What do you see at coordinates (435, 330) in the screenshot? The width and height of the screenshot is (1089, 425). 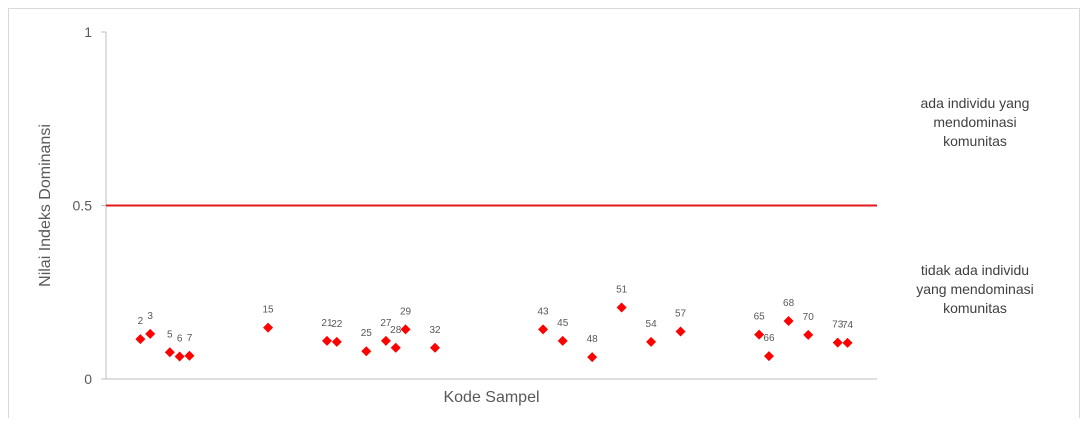 I see `data-label: 32` at bounding box center [435, 330].